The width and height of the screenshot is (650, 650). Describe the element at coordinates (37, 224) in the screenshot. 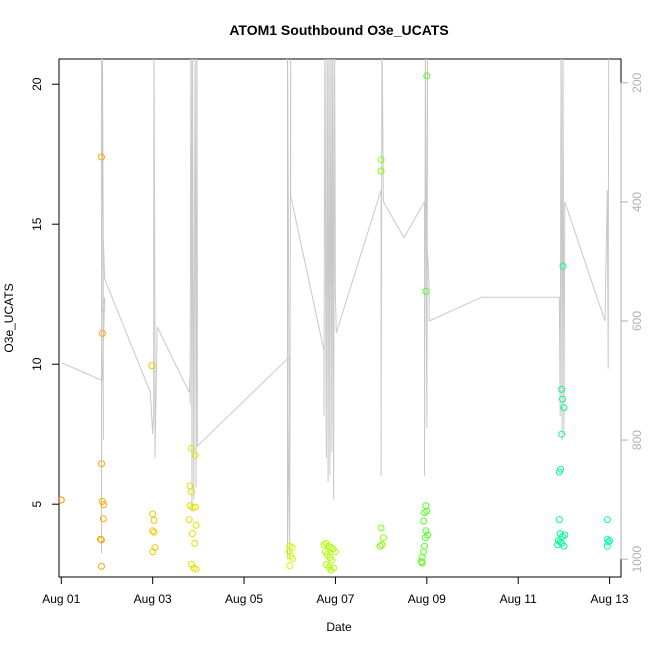

I see `y-tick-label: 15` at that location.